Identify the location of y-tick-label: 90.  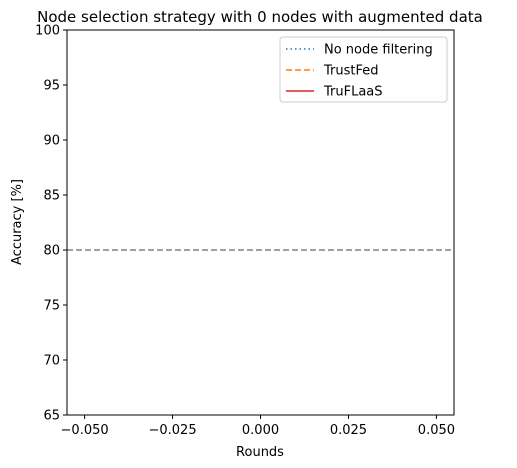
(51, 141).